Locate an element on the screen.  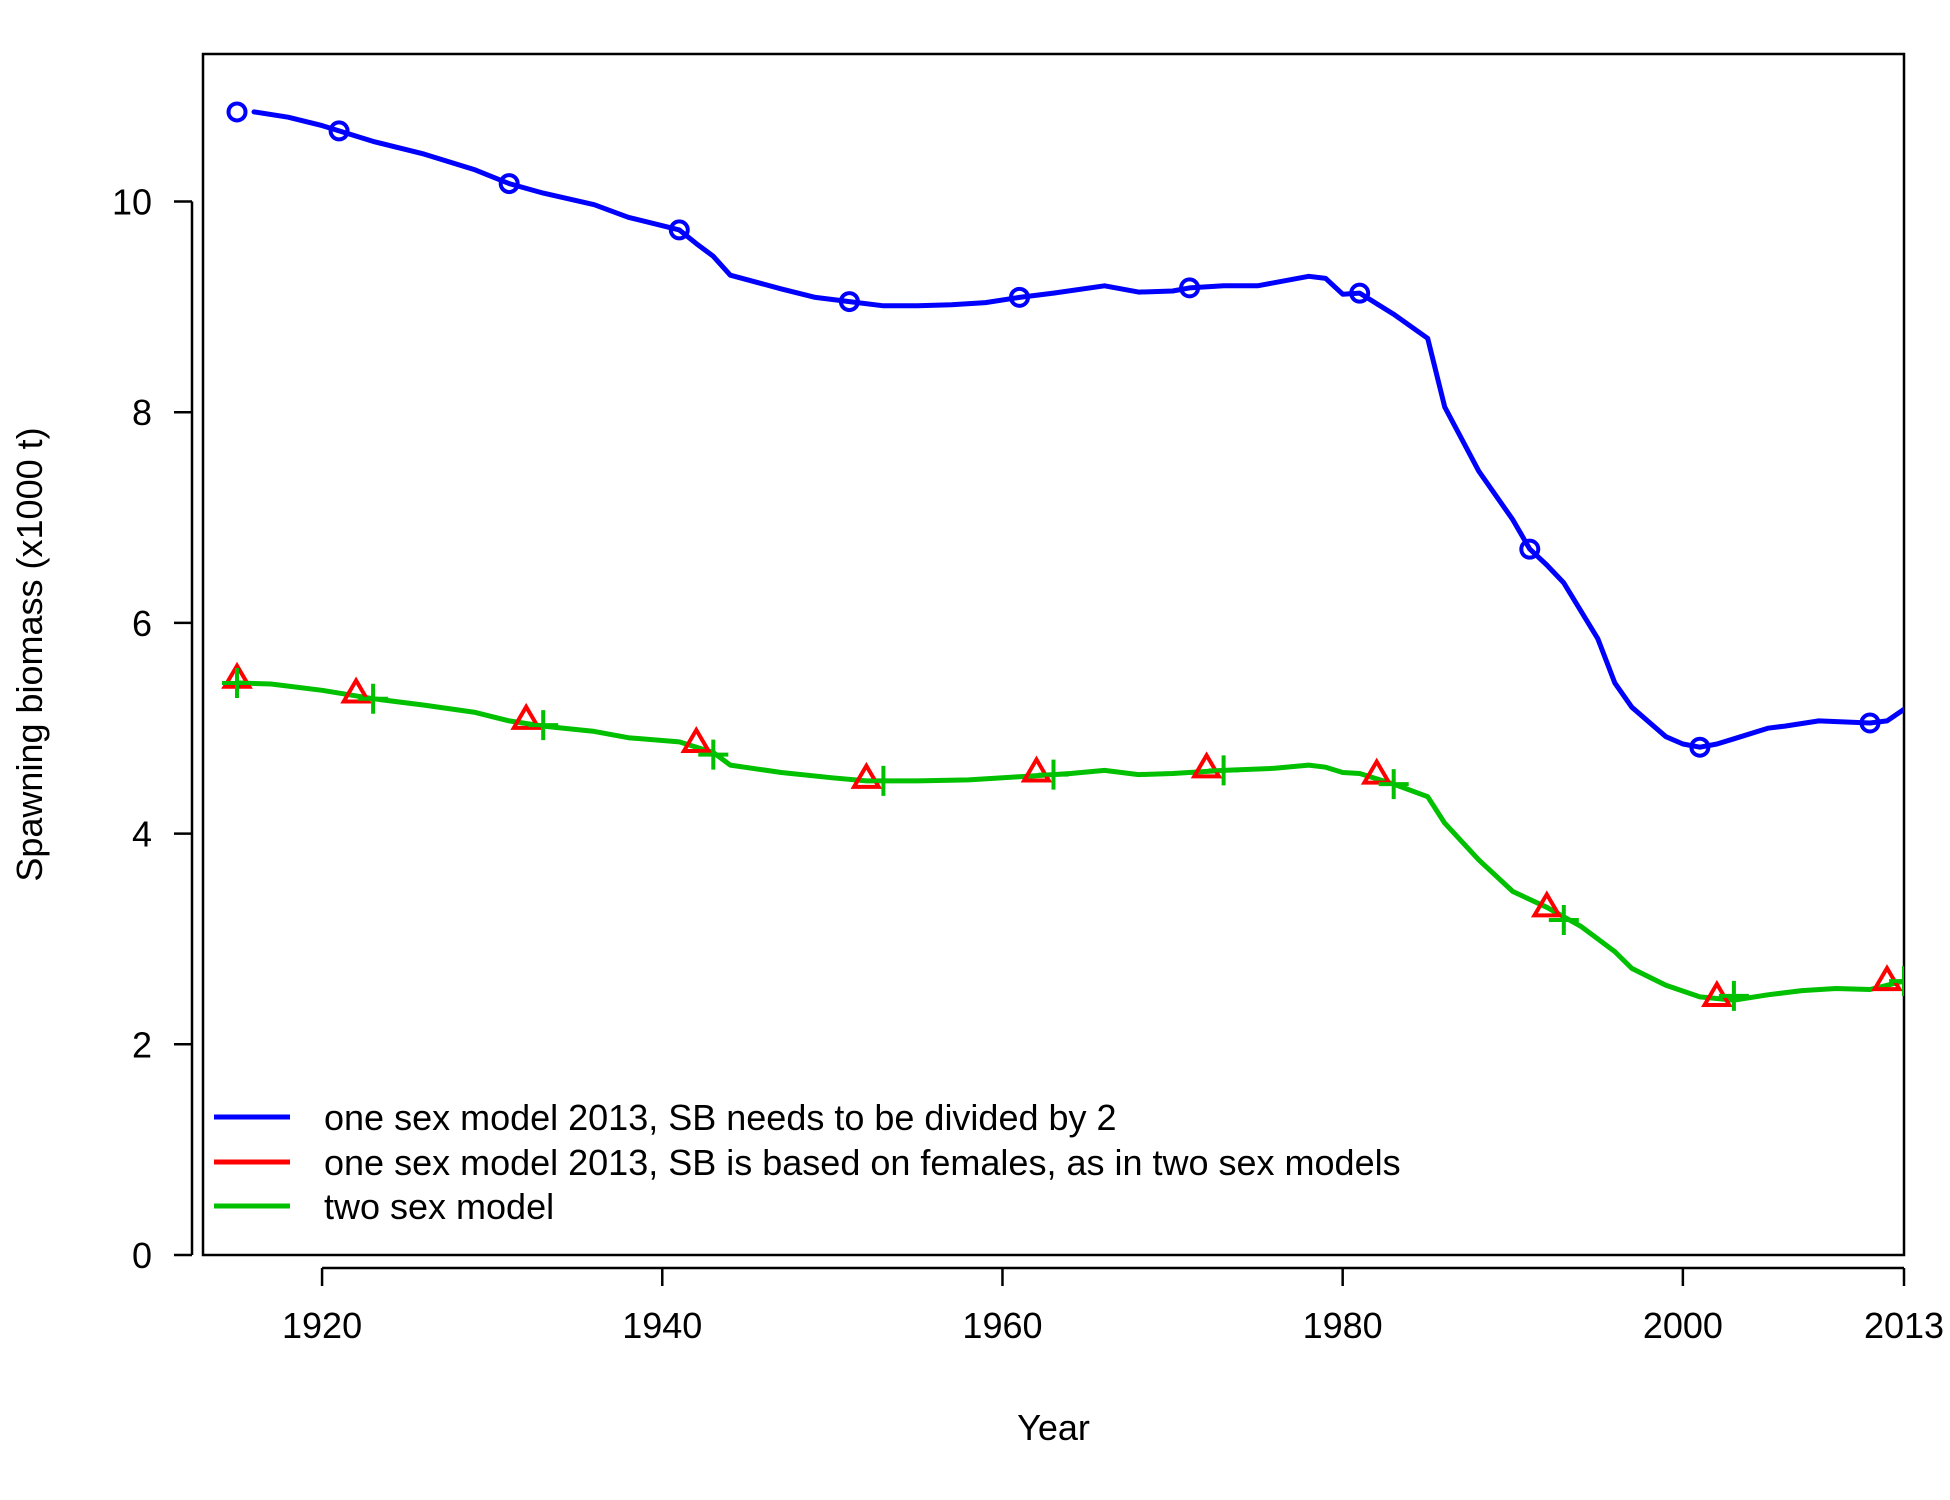
x-tick-label: 2000 is located at coordinates (1683, 1325).